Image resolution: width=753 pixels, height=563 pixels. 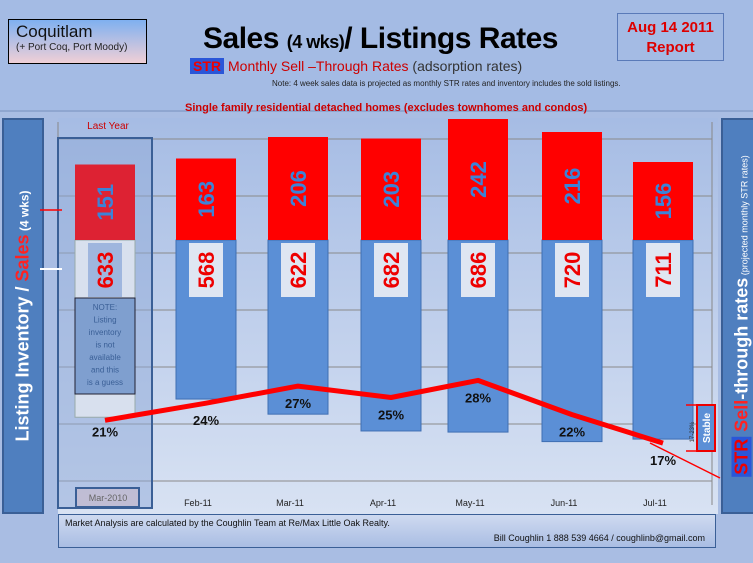 What do you see at coordinates (206, 420) in the screenshot?
I see `str-value-label: 24%` at bounding box center [206, 420].